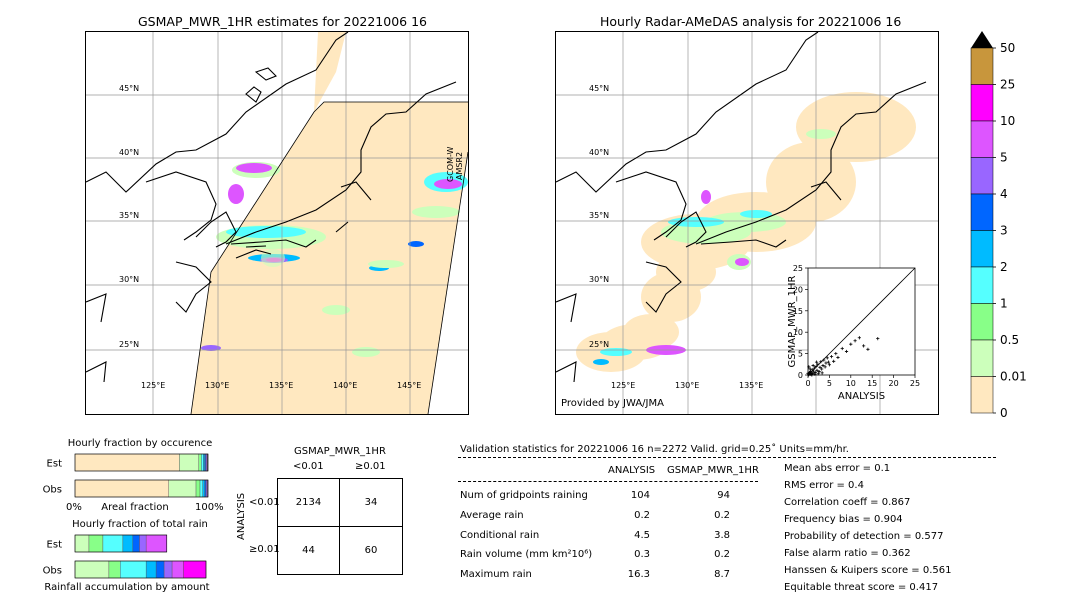 This screenshot has width=1080, height=612. What do you see at coordinates (140, 524) in the screenshot?
I see `fraction-title: Hourly fraction of total rain` at bounding box center [140, 524].